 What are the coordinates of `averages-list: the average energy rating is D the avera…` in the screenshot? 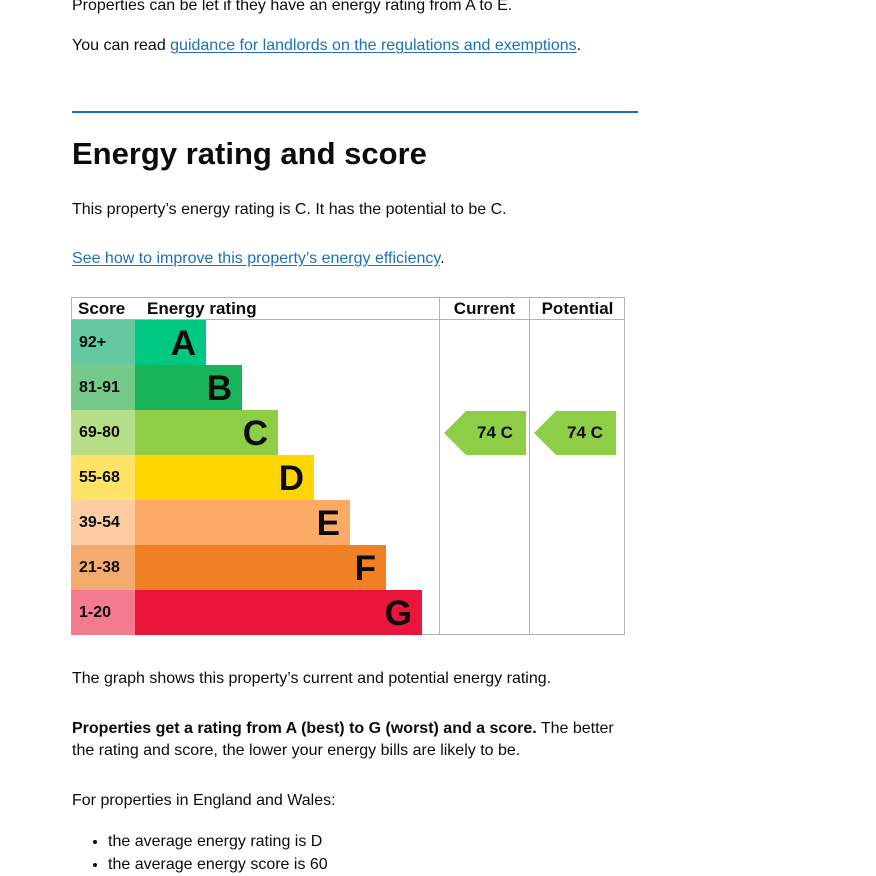 It's located at (370, 853).